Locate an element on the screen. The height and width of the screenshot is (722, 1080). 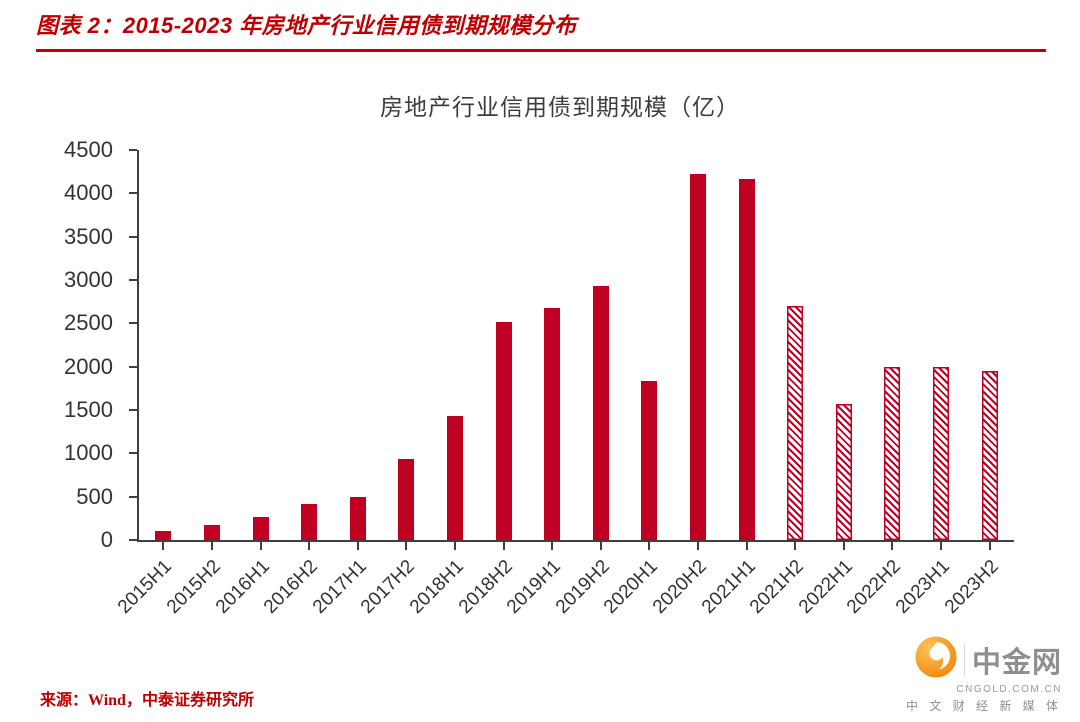
brand-row: 中金网 is located at coordinates (981, 659).